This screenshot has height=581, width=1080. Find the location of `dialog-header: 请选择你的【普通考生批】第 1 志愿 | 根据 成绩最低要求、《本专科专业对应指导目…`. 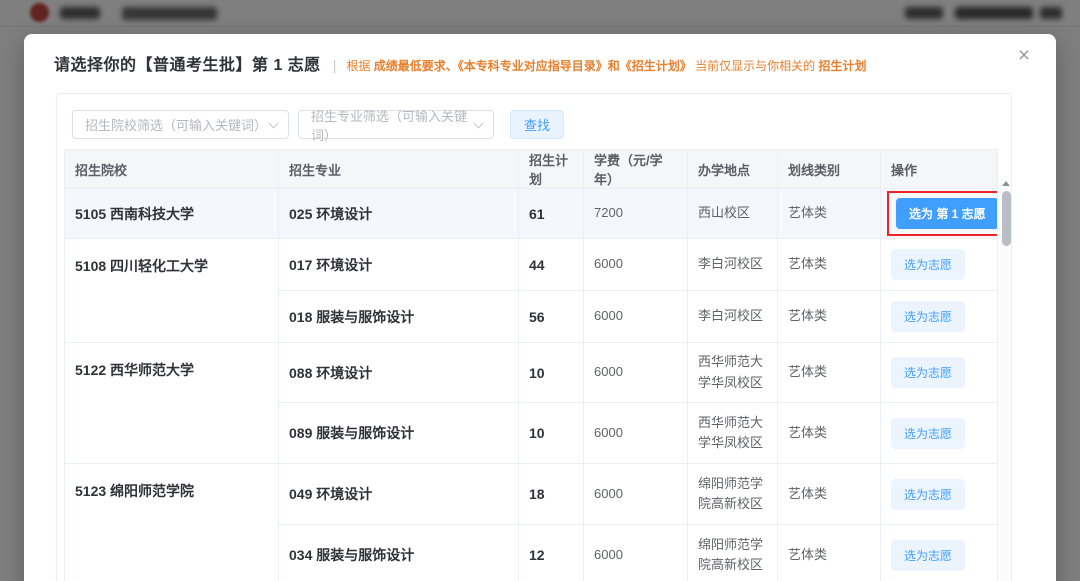

dialog-header: 请选择你的【普通考生批】第 1 志愿 | 根据 成绩最低要求、《本专科专业对应指导目… is located at coordinates (540, 59).